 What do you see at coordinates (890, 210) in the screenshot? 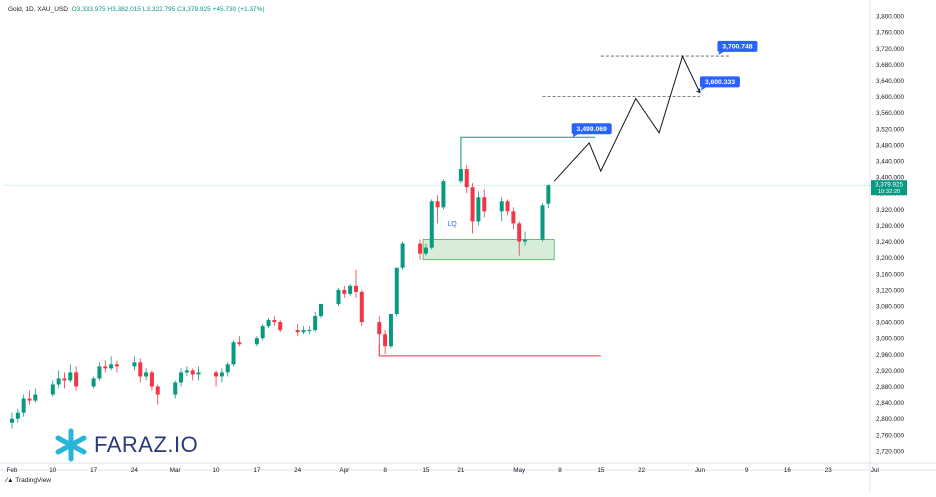
I see `y-tick-label: 3,320.000` at bounding box center [890, 210].